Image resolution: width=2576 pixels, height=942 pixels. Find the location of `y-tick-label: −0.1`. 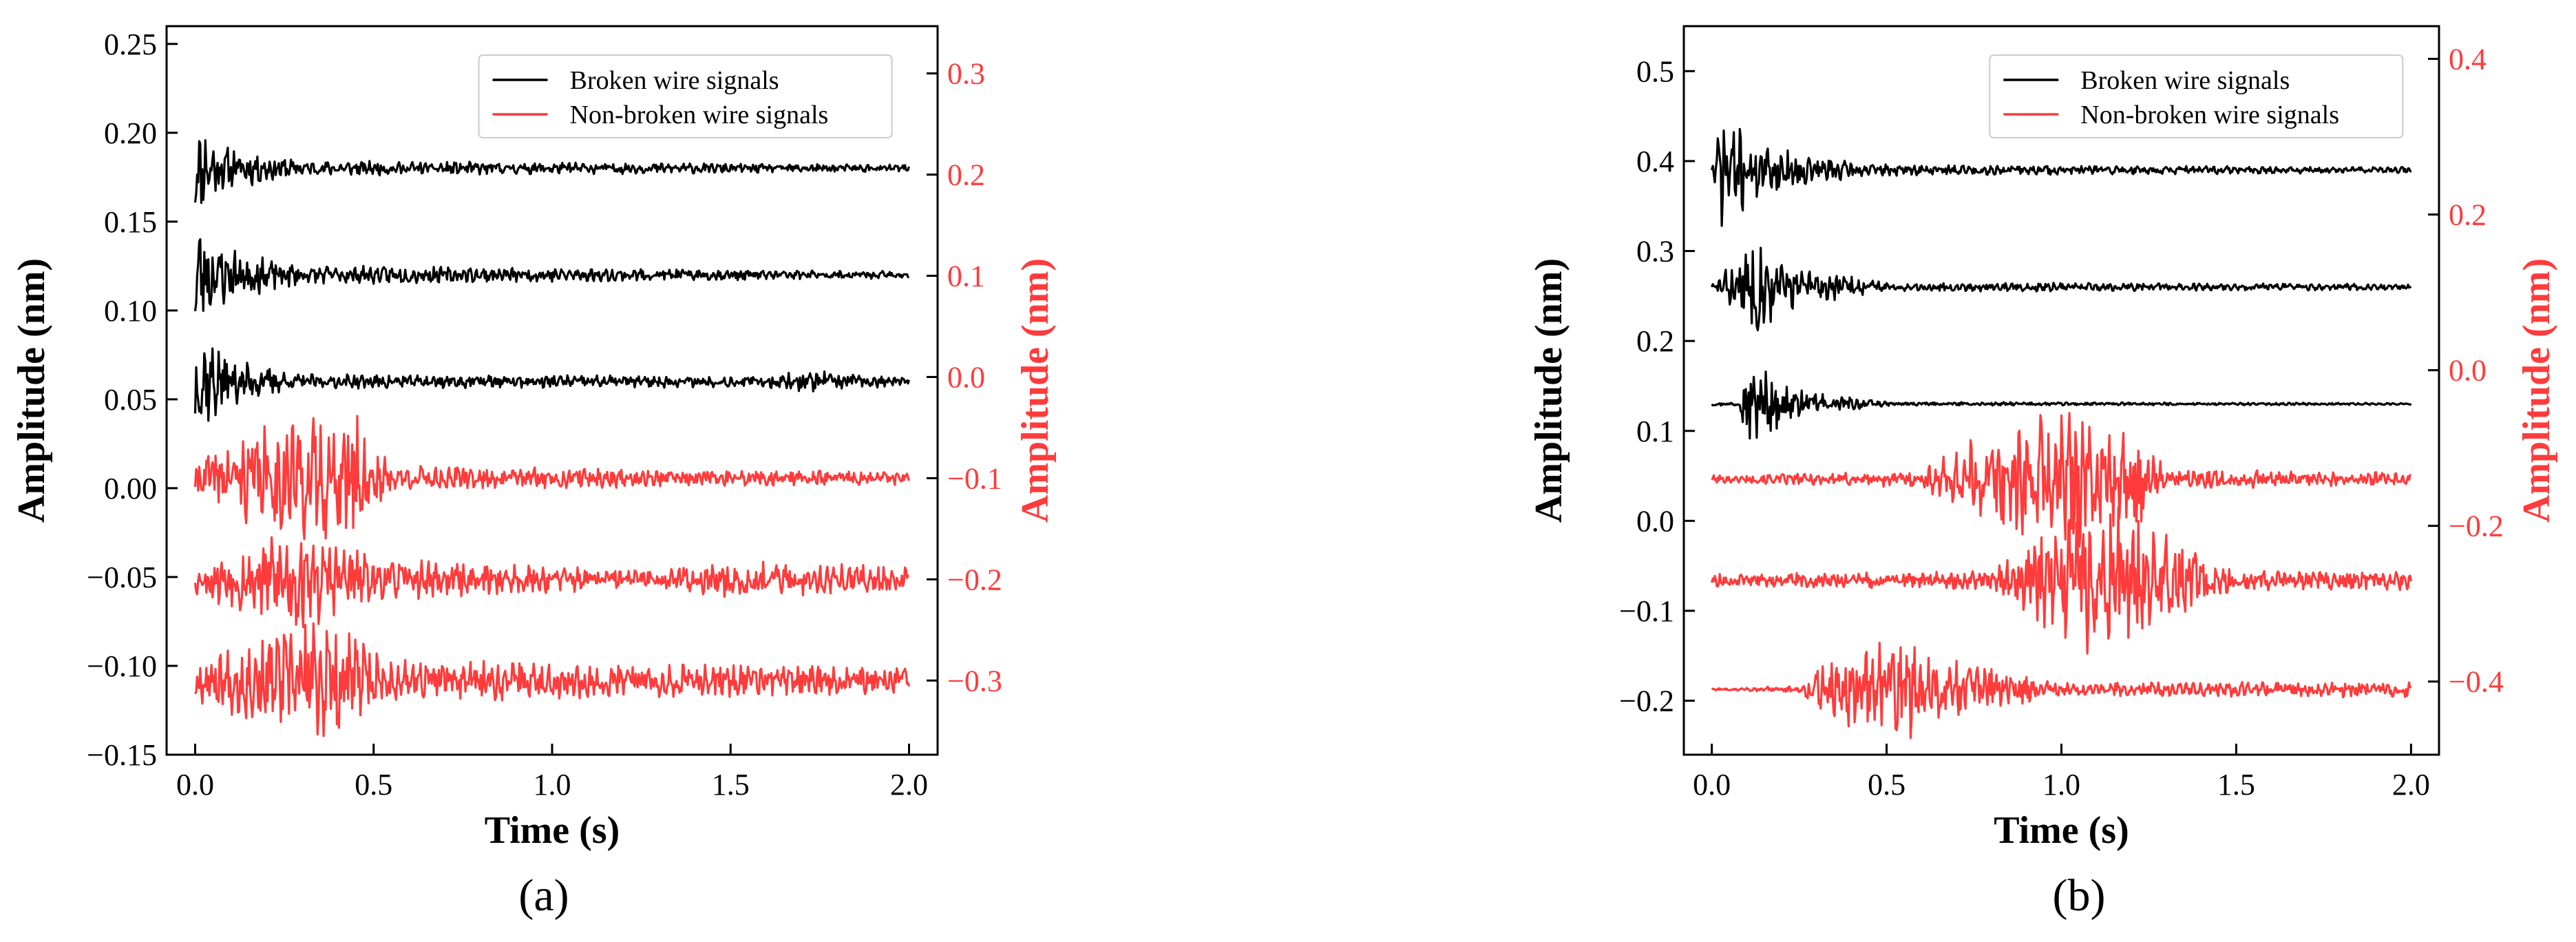

y-tick-label: −0.1 is located at coordinates (1647, 611).